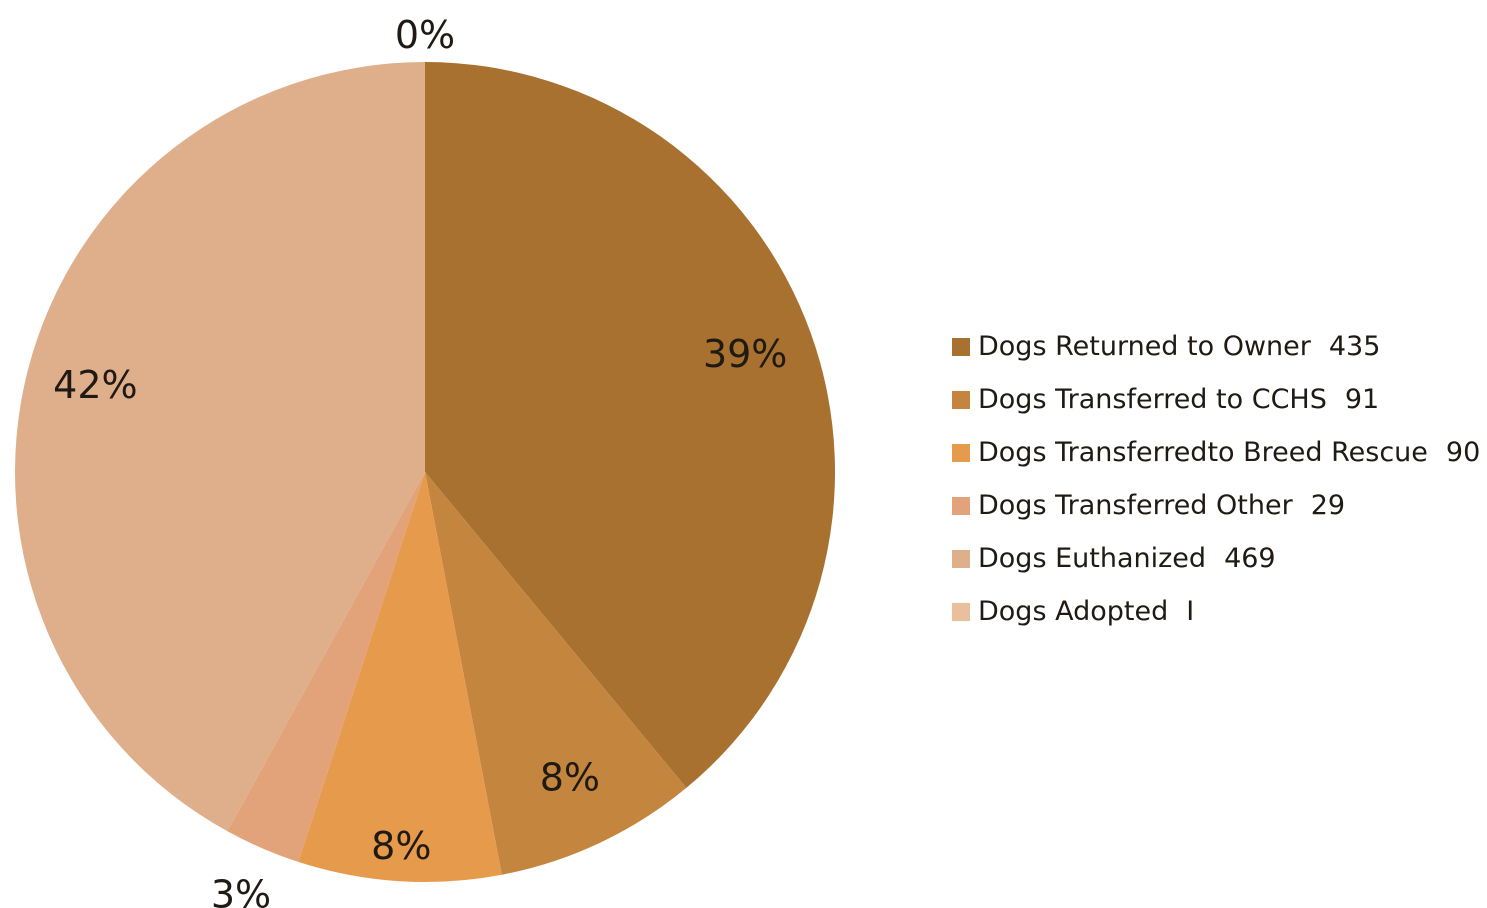 The height and width of the screenshot is (908, 1487). I want to click on pie-label-dogs-adopted: 0%, so click(425, 35).